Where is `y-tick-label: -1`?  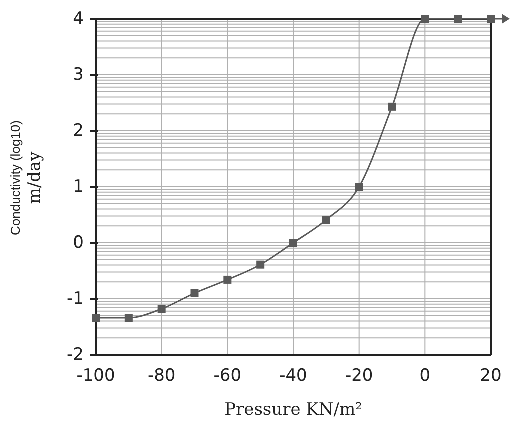 y-tick-label: -1 is located at coordinates (75, 299).